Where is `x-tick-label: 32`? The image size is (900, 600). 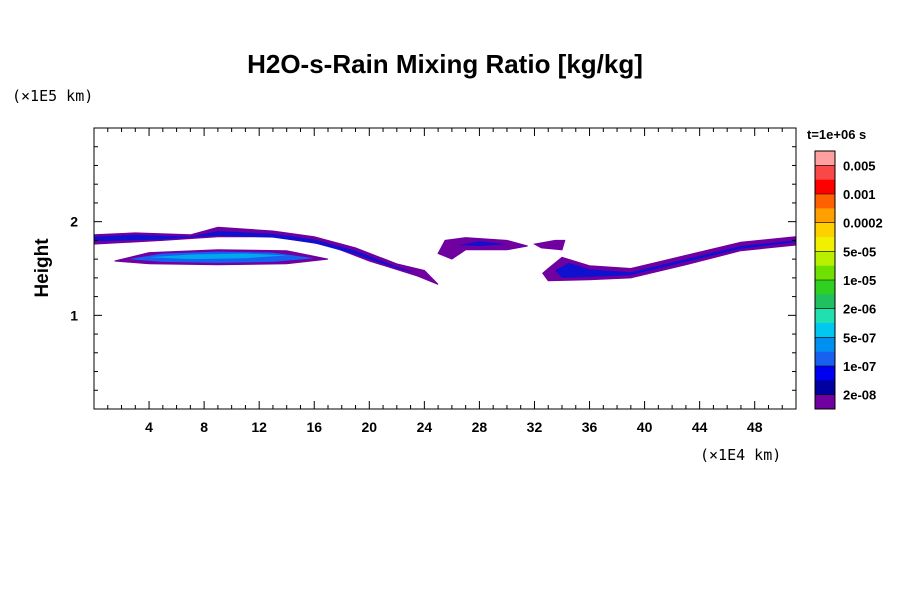
x-tick-label: 32 is located at coordinates (535, 427).